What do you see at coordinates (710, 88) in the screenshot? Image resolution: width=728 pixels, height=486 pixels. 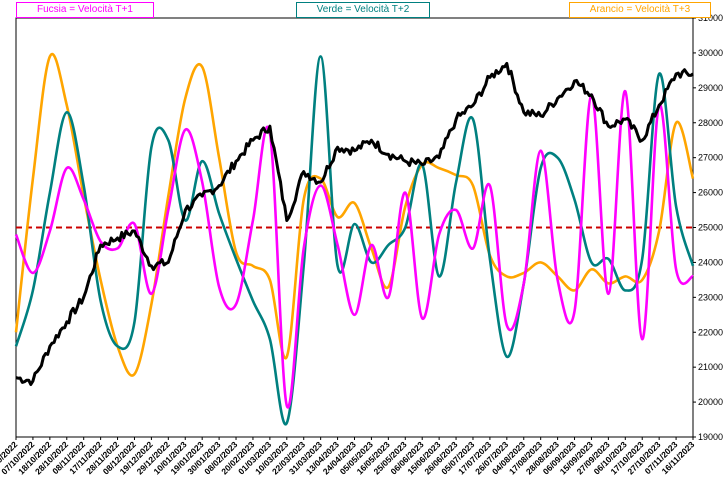 I see `y-tick-label: 29000` at bounding box center [710, 88].